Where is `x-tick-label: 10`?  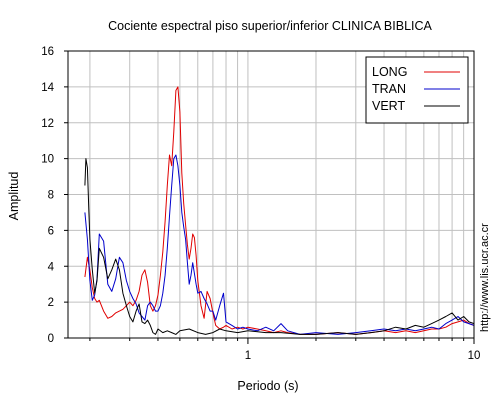
x-tick-label: 10 is located at coordinates (474, 356).